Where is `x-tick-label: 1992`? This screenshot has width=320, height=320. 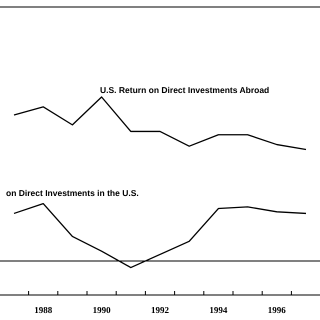
x-tick-label: 1992 is located at coordinates (160, 310).